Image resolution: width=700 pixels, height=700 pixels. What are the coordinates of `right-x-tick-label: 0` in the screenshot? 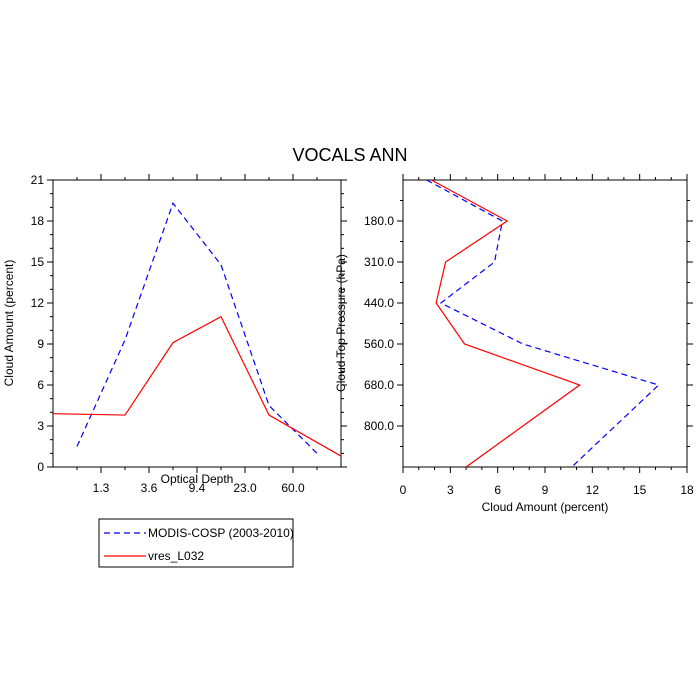 It's located at (403, 490).